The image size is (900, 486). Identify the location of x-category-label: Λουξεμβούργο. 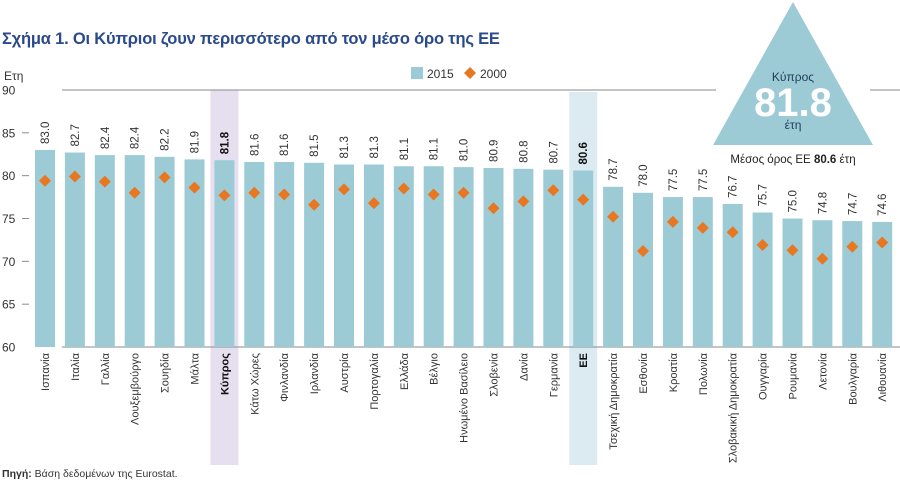
(136, 389).